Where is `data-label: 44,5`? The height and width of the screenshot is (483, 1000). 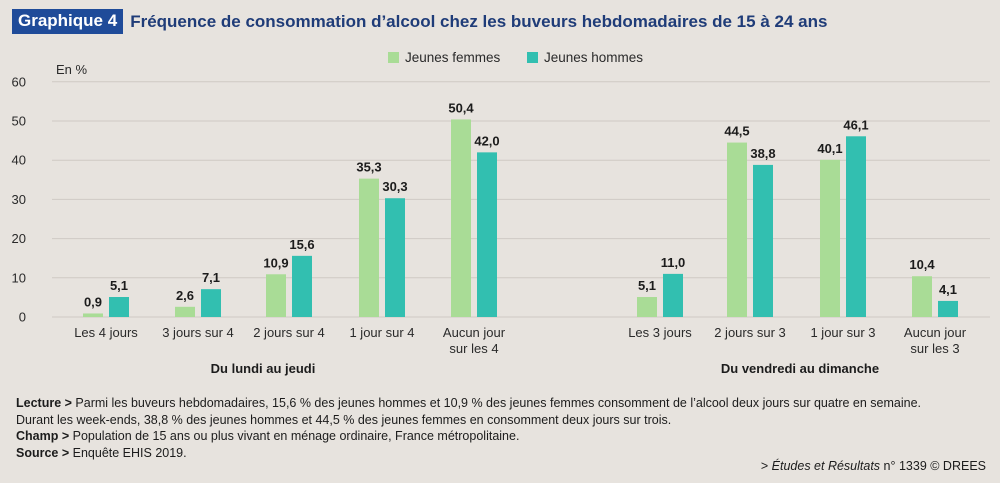 data-label: 44,5 is located at coordinates (736, 131).